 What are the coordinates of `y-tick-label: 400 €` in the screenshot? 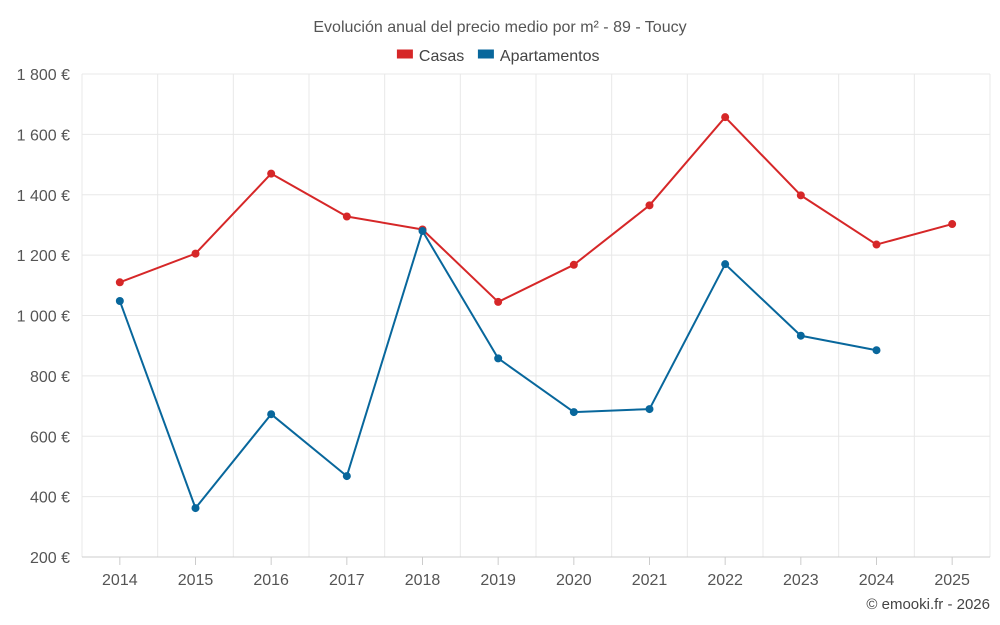 It's located at (50, 498).